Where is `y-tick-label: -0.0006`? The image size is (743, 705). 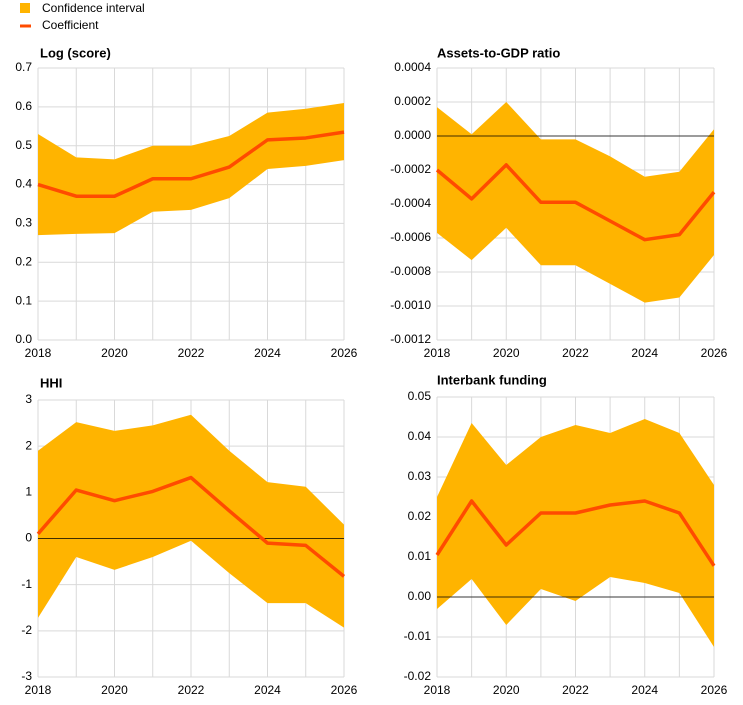 y-tick-label: -0.0006 is located at coordinates (410, 237).